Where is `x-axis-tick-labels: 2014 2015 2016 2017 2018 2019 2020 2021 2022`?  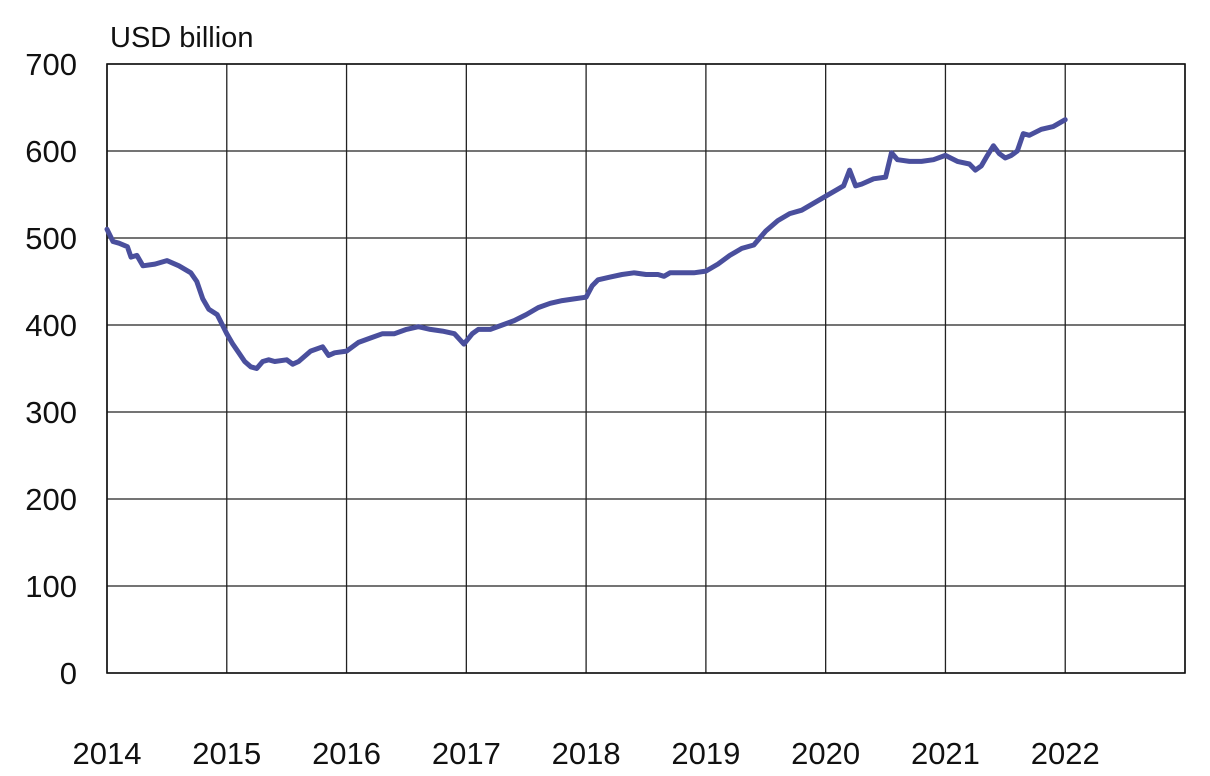
x-axis-tick-labels: 2014 2015 2016 2017 2018 2019 2020 2021 2022 is located at coordinates (586, 753).